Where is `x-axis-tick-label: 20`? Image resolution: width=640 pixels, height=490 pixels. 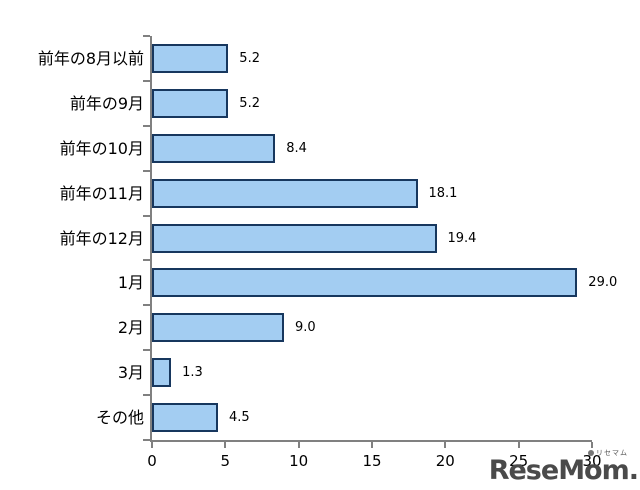
x-axis-tick-label: 20 is located at coordinates (445, 461).